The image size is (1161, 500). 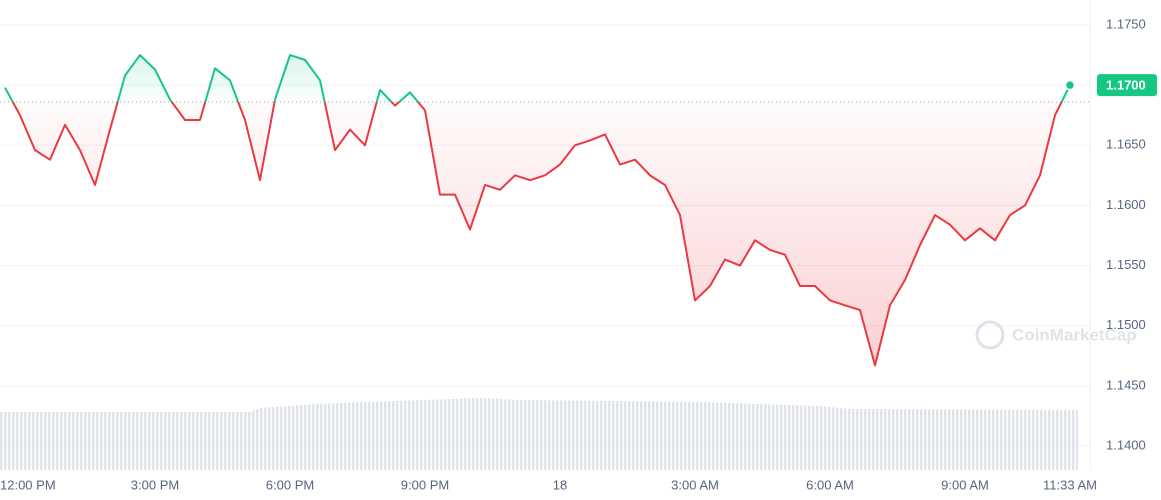 What do you see at coordinates (830, 484) in the screenshot?
I see `x-tick-label: 6:00 AM` at bounding box center [830, 484].